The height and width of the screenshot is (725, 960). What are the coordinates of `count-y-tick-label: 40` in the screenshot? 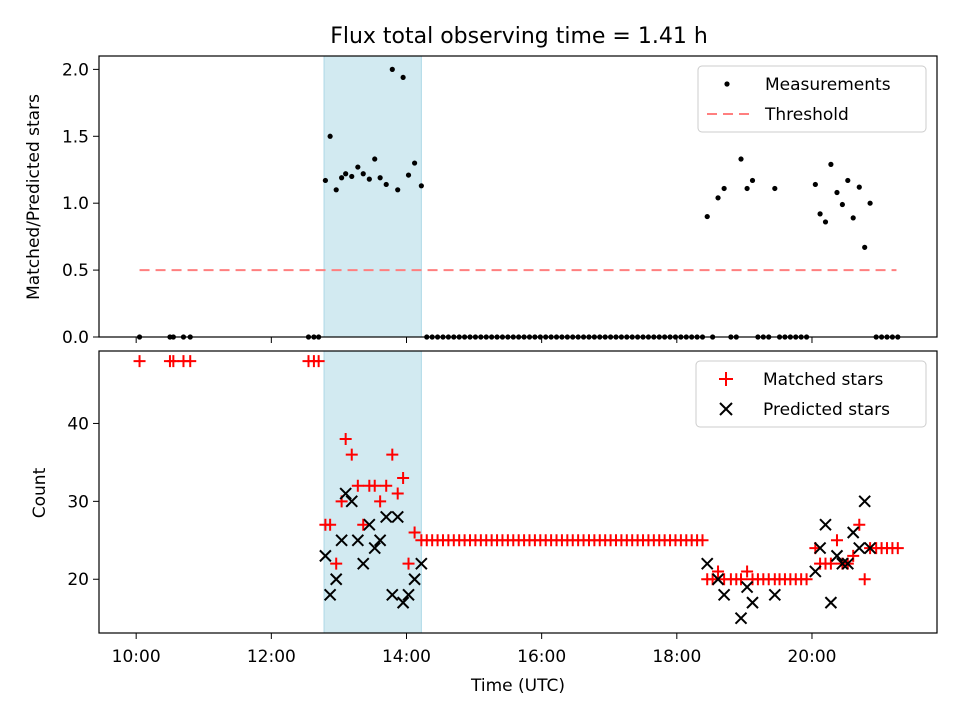 It's located at (78, 424).